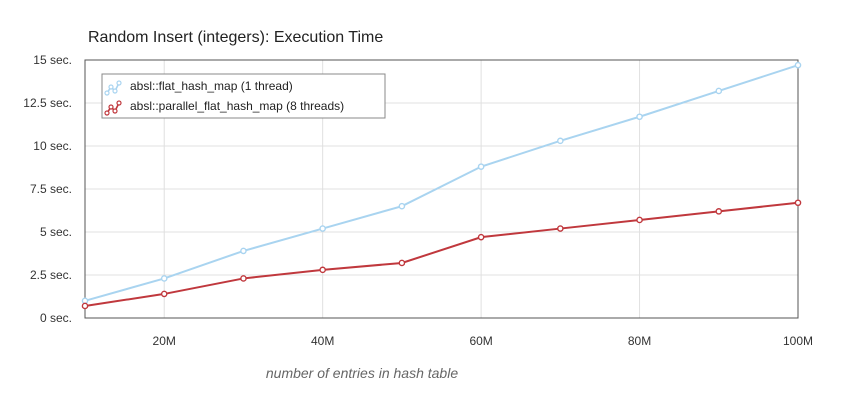 The height and width of the screenshot is (401, 842). I want to click on y-tick-label: 7.5 sec., so click(51, 189).